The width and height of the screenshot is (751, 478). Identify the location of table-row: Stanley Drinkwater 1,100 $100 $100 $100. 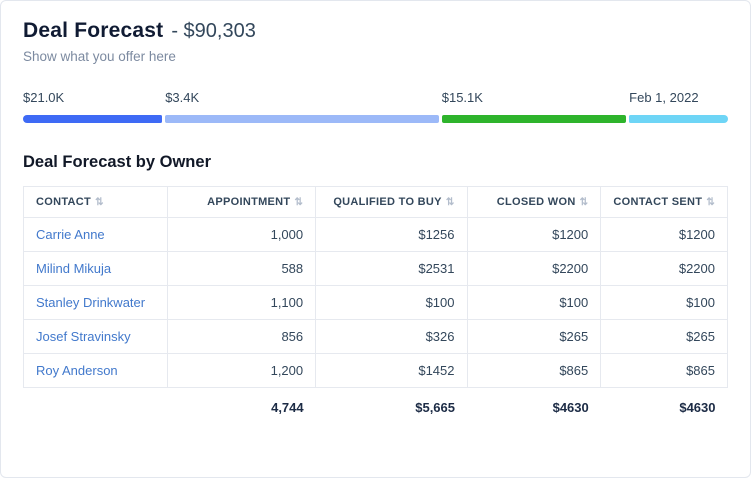
(375, 302).